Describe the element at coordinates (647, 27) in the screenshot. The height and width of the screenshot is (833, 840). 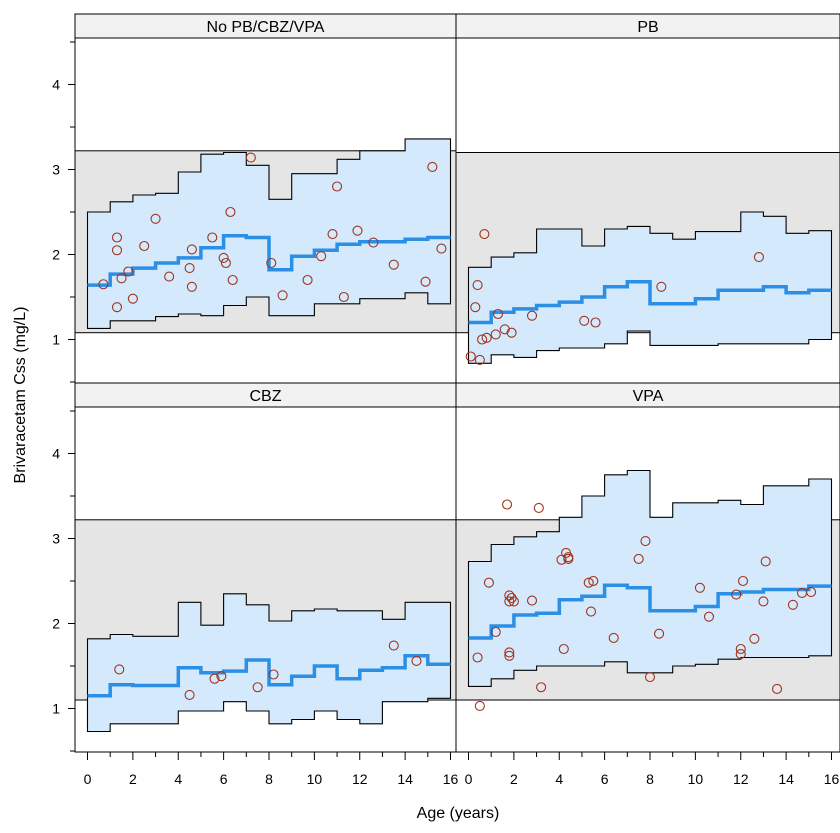
I see `panel-title: PB` at that location.